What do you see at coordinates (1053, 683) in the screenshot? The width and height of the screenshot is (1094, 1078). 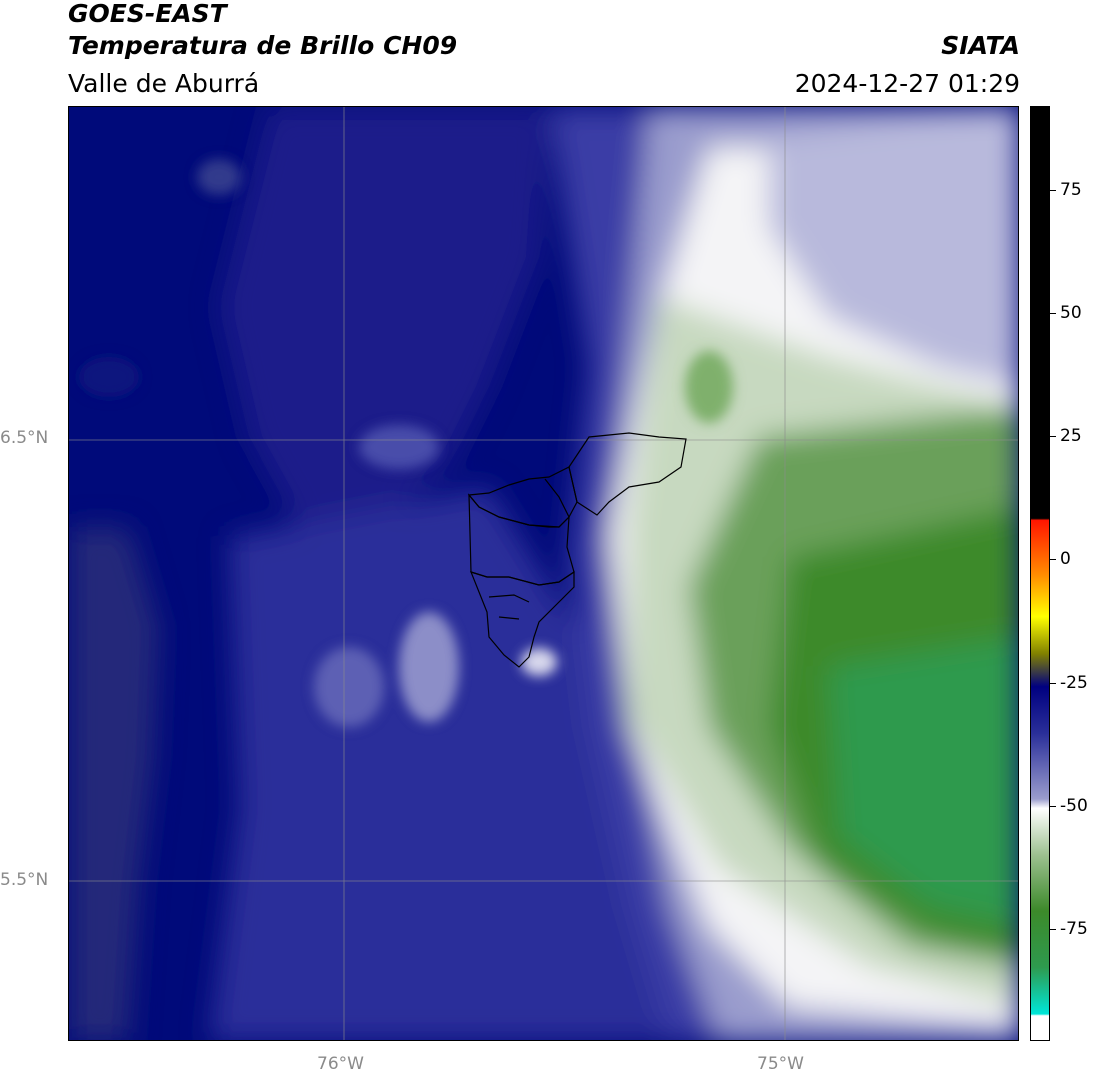 I see `colorbar-tick-neg25` at bounding box center [1053, 683].